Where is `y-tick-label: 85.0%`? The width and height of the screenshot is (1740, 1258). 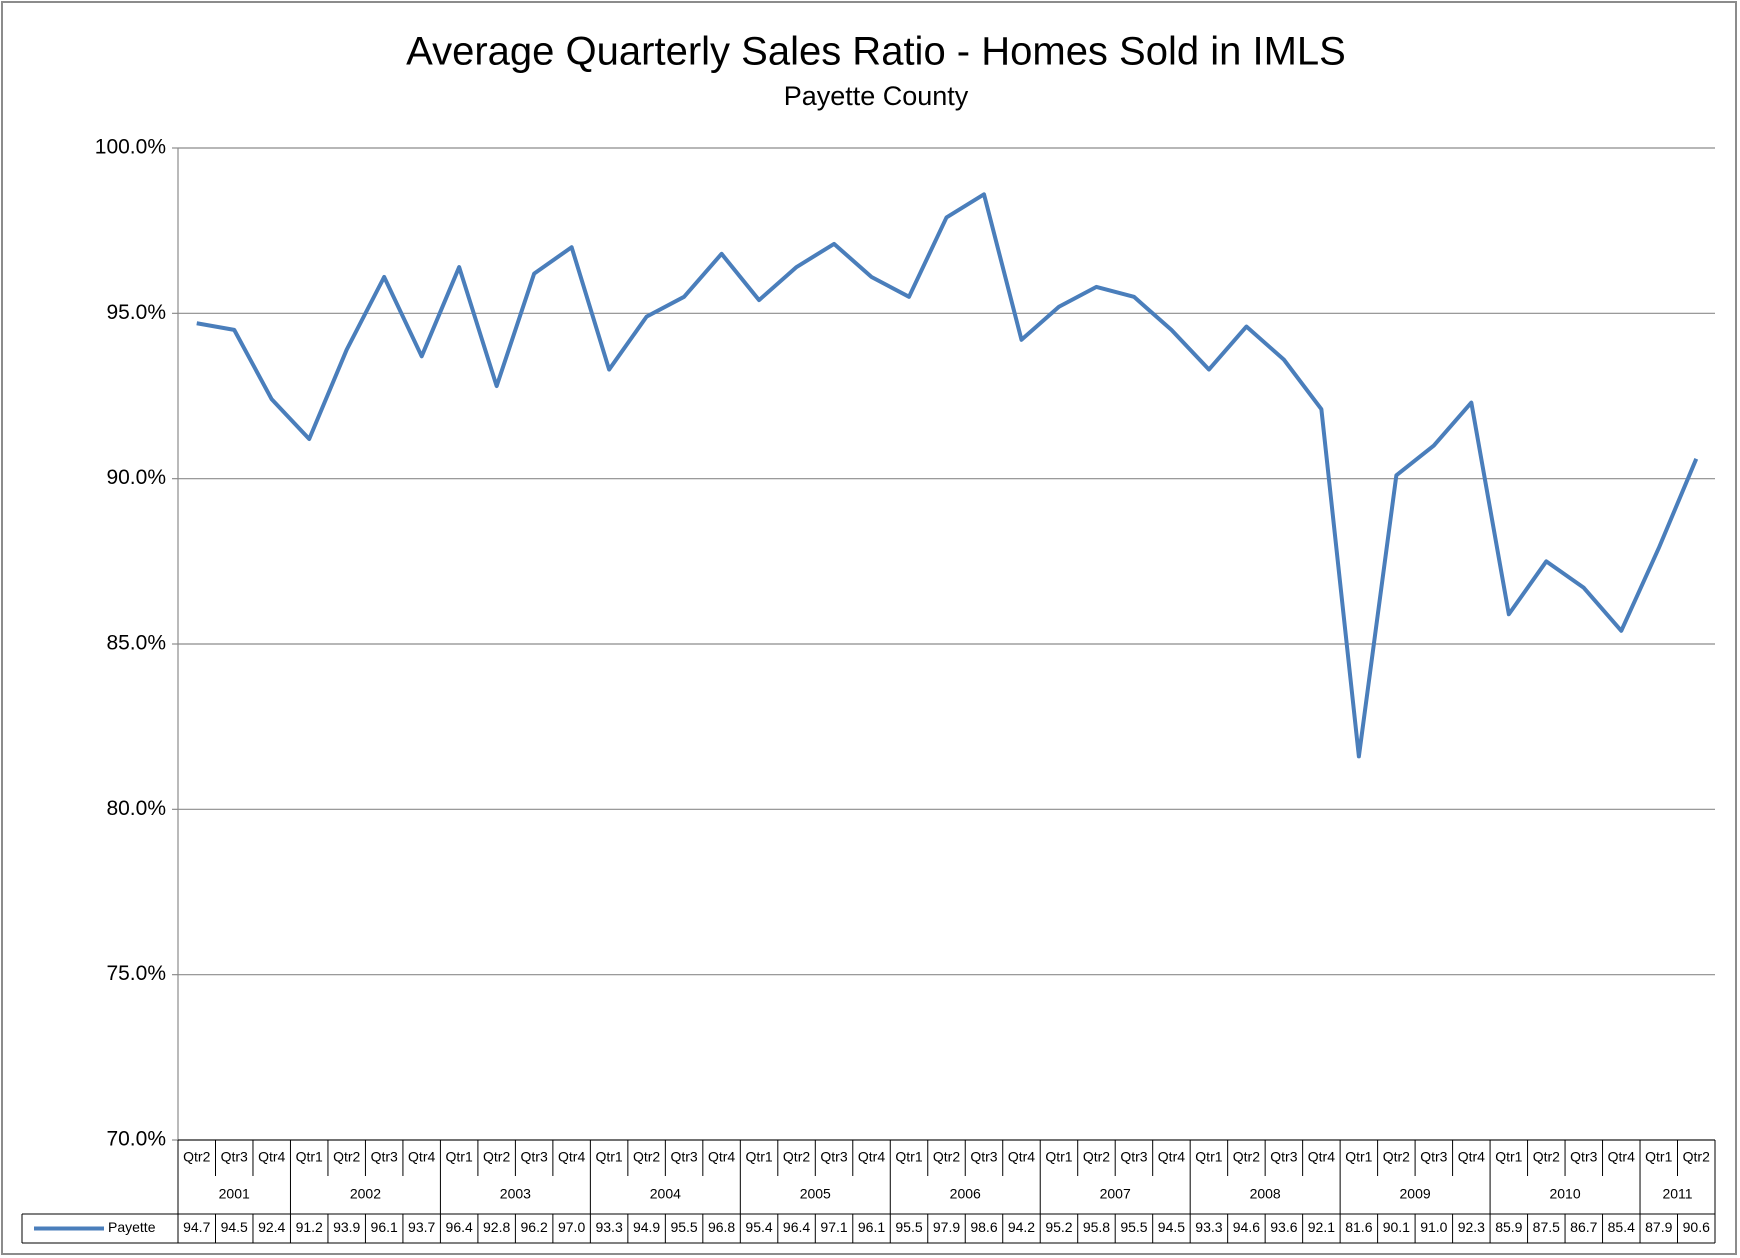 y-tick-label: 85.0% is located at coordinates (136, 643).